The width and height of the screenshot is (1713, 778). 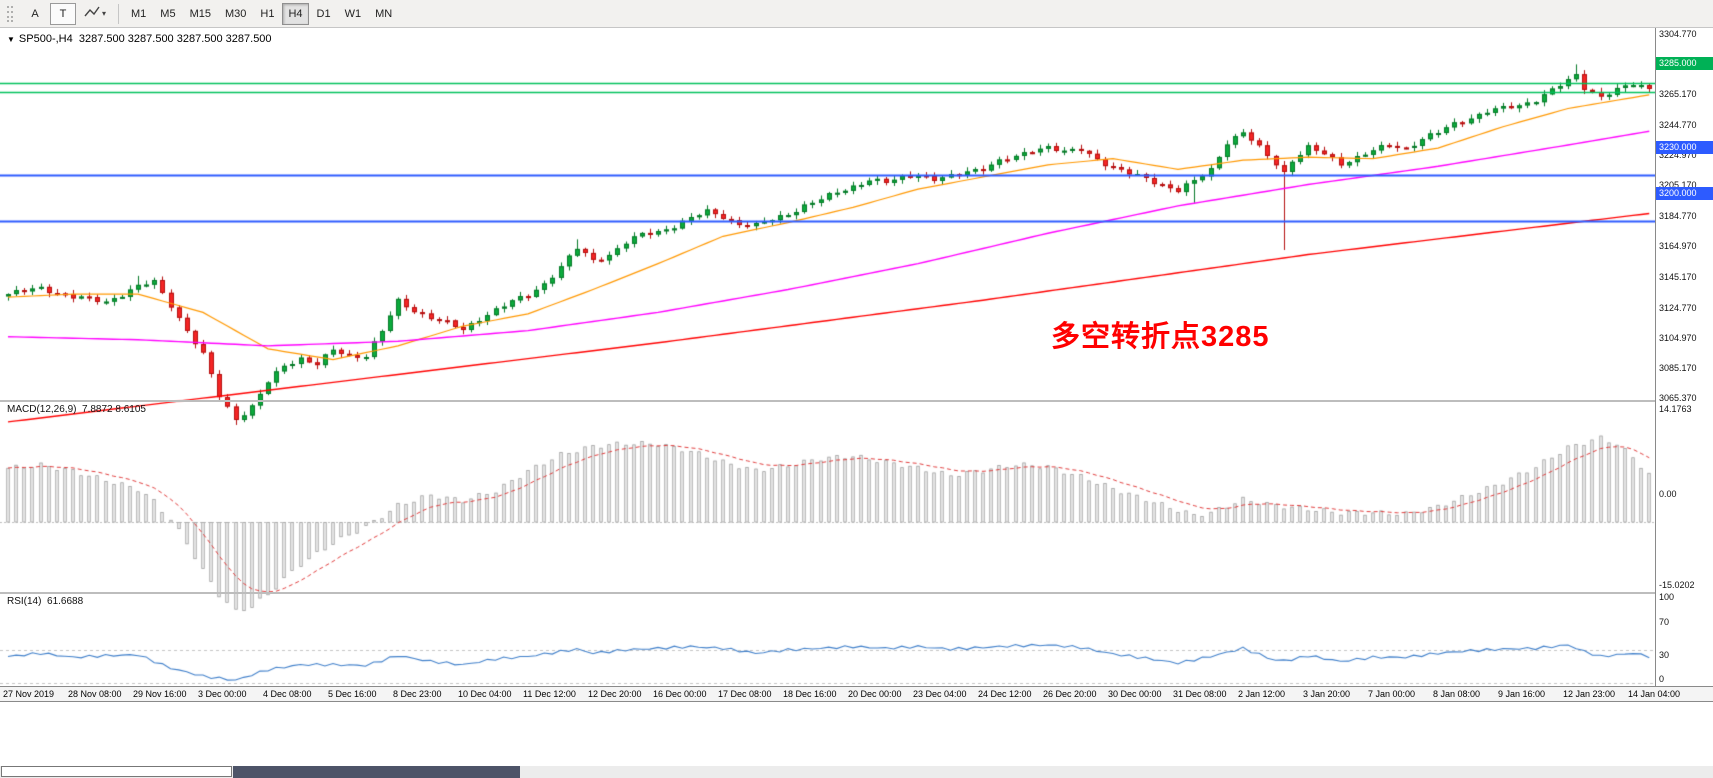 What do you see at coordinates (1678, 93) in the screenshot?
I see `price-tick: 3265.170` at bounding box center [1678, 93].